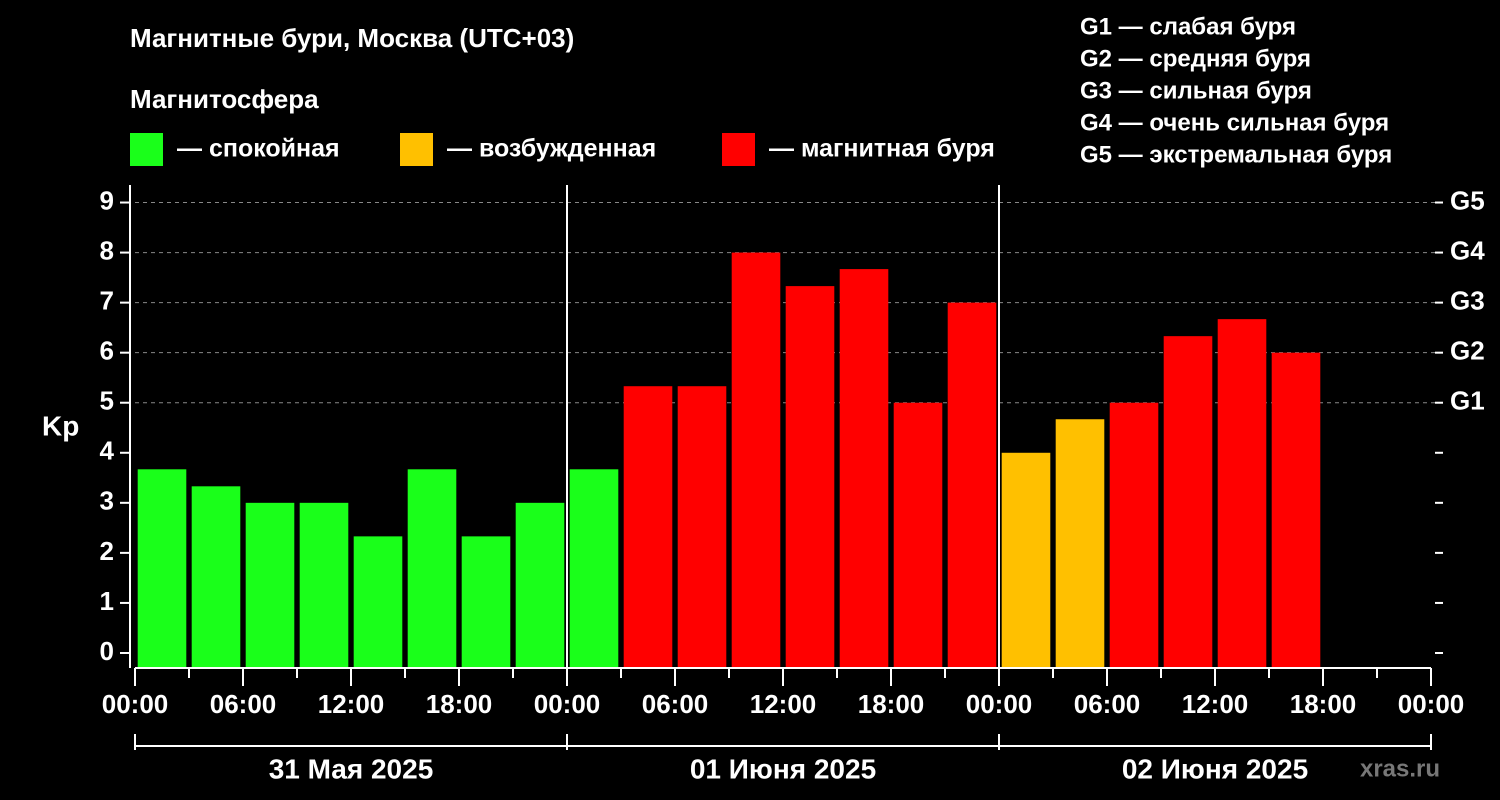  I want to click on y-tick-label: 1, so click(107, 601).